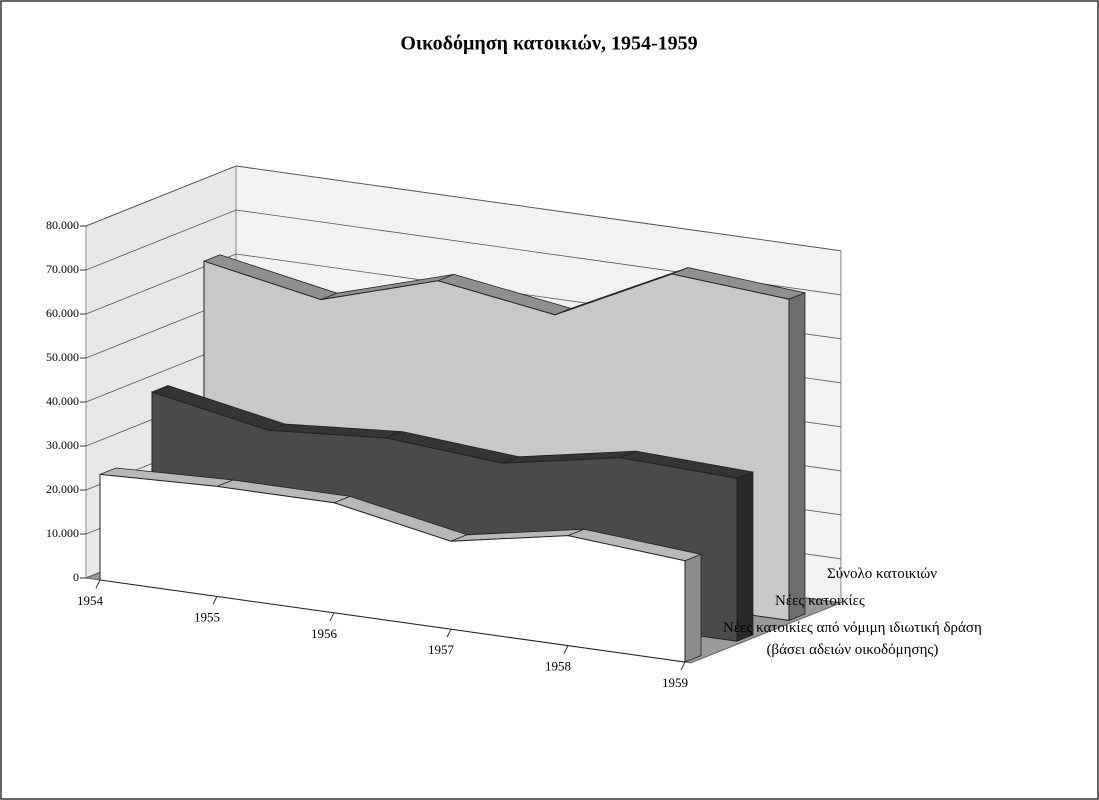 This screenshot has width=1099, height=800. What do you see at coordinates (675, 682) in the screenshot?
I see `x-tick-label: 1959` at bounding box center [675, 682].